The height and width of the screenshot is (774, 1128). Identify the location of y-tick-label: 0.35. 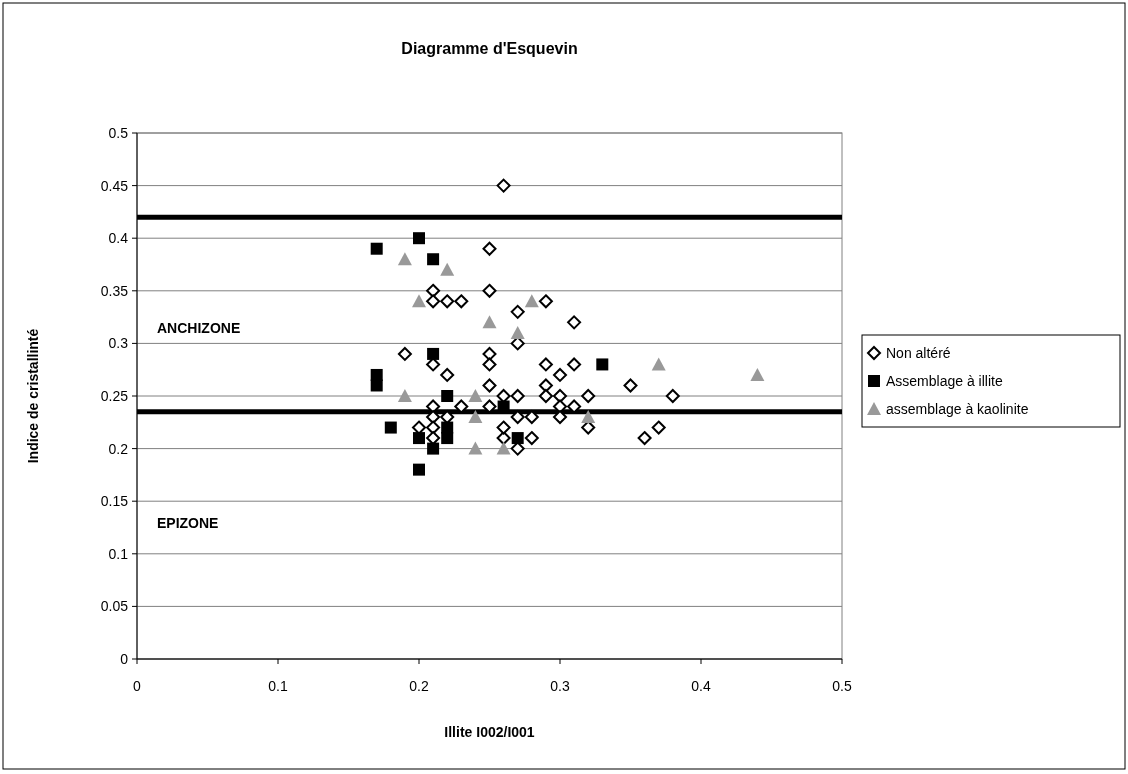
(114, 290).